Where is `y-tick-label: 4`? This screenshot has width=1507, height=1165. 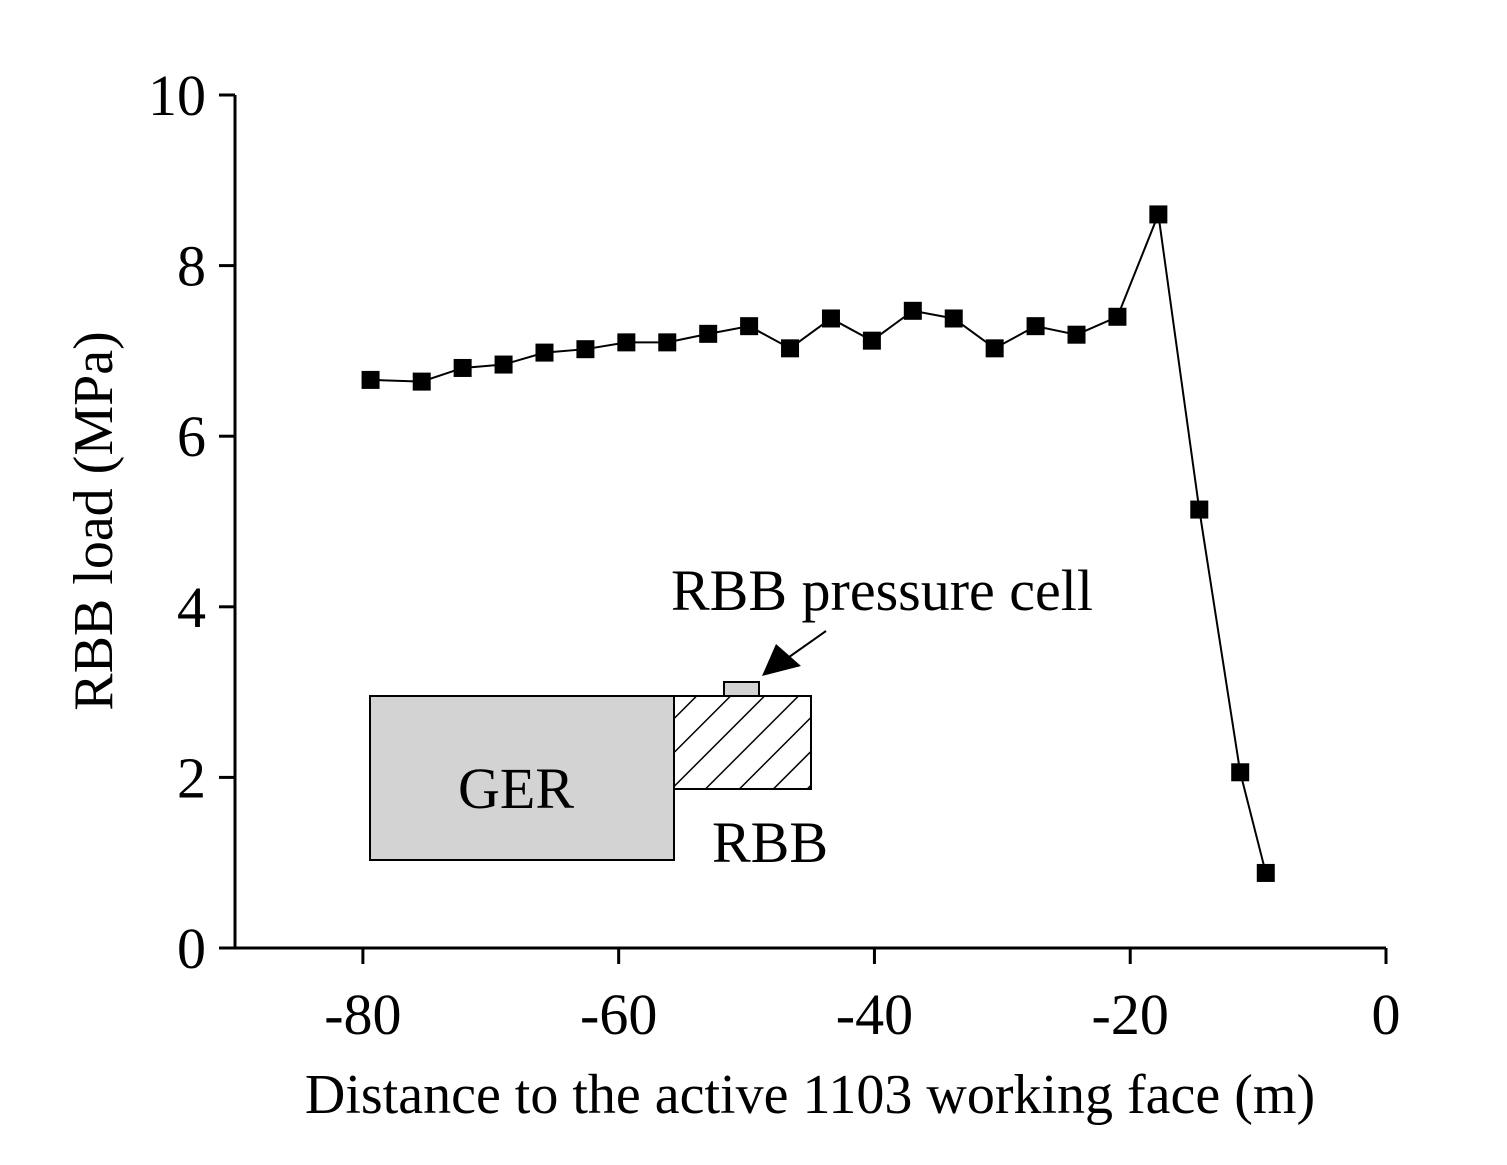
y-tick-label: 4 is located at coordinates (191, 607).